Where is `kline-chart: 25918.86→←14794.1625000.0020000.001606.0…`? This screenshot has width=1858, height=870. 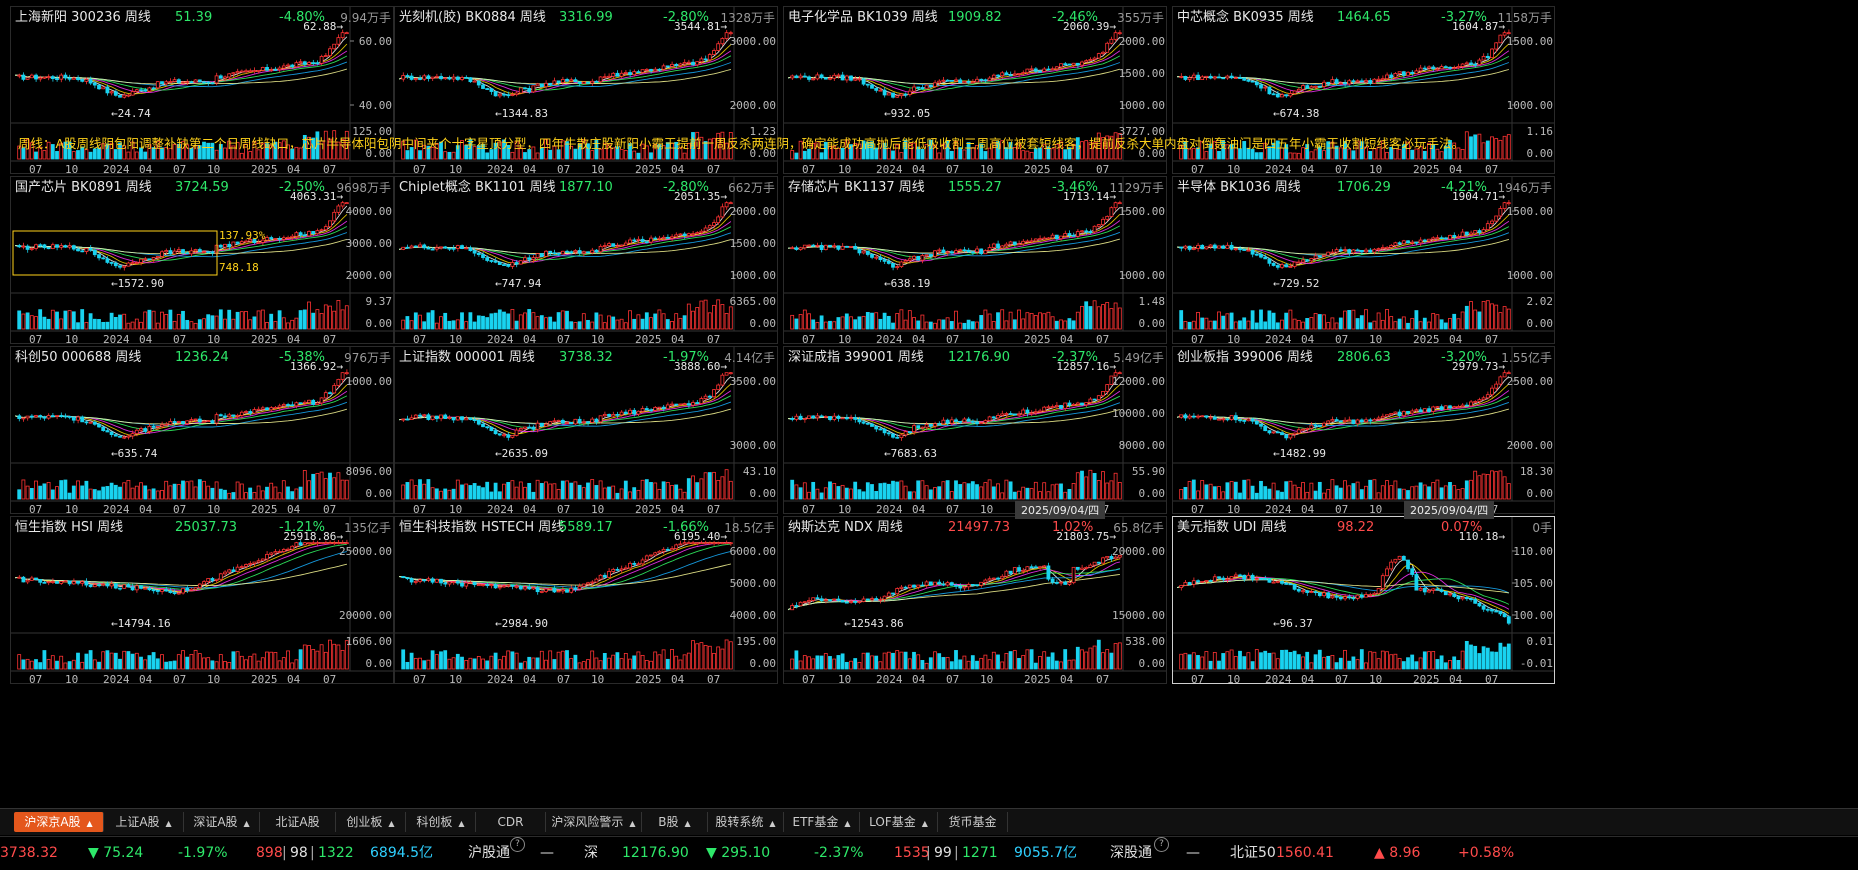
kline-chart: 25918.86→←14794.1625000.0020000.001606.0… is located at coordinates (202, 600).